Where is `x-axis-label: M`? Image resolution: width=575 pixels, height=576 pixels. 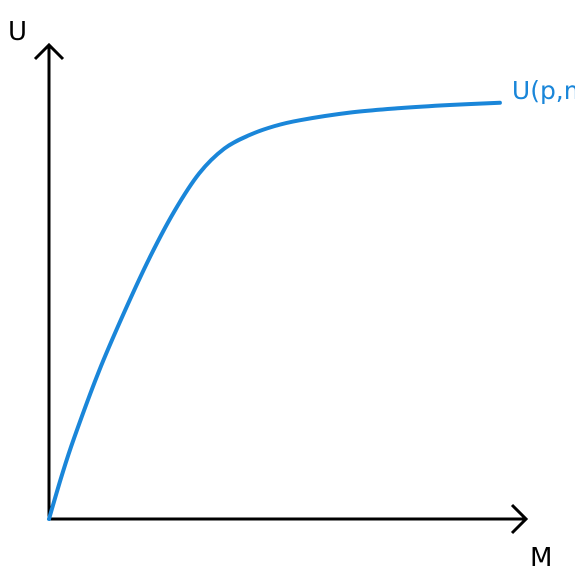
x-axis-label: M is located at coordinates (541, 558).